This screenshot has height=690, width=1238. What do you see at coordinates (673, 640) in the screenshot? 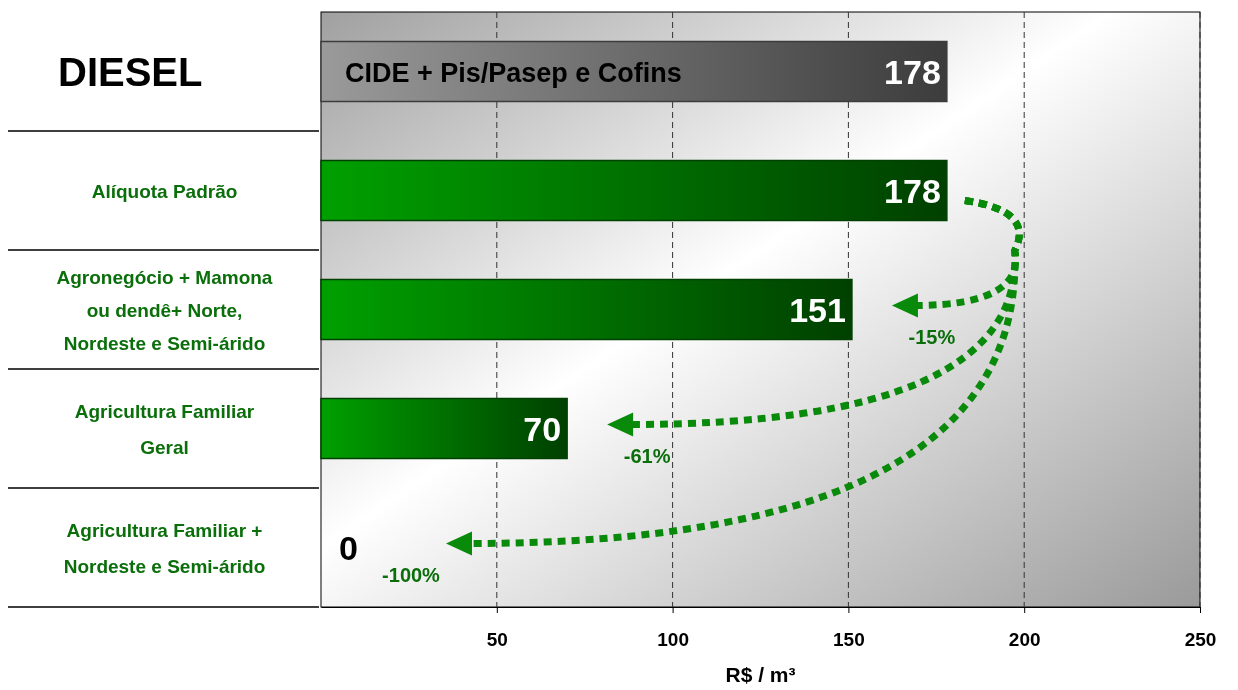
I see `x-tick-label: 100` at bounding box center [673, 640].